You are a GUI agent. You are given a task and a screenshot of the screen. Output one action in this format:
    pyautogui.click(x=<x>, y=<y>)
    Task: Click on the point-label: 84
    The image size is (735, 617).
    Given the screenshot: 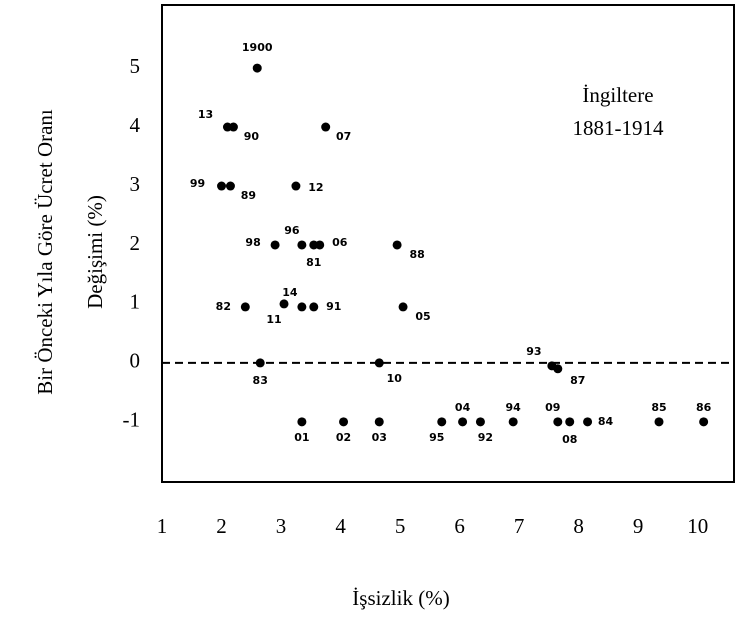 What is the action you would take?
    pyautogui.click(x=606, y=421)
    